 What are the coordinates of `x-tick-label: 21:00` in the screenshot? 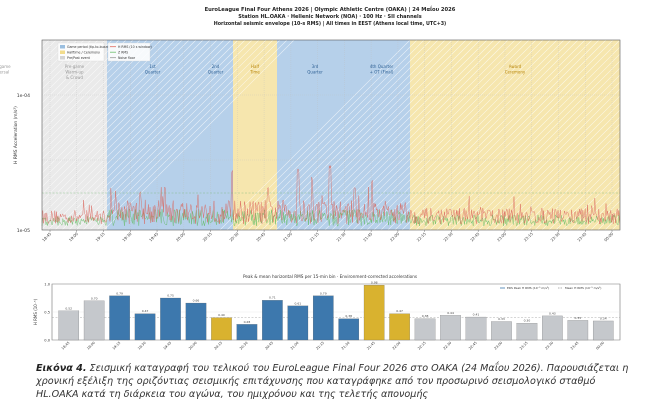 It's located at (288, 237).